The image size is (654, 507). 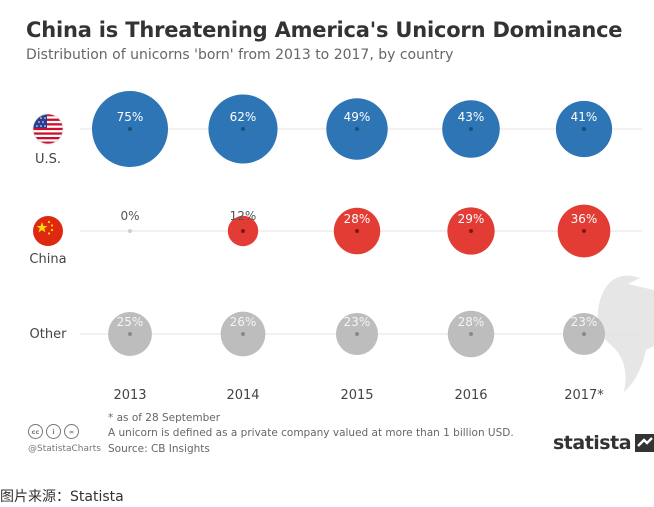 What do you see at coordinates (471, 117) in the screenshot?
I see `value-label: 43%` at bounding box center [471, 117].